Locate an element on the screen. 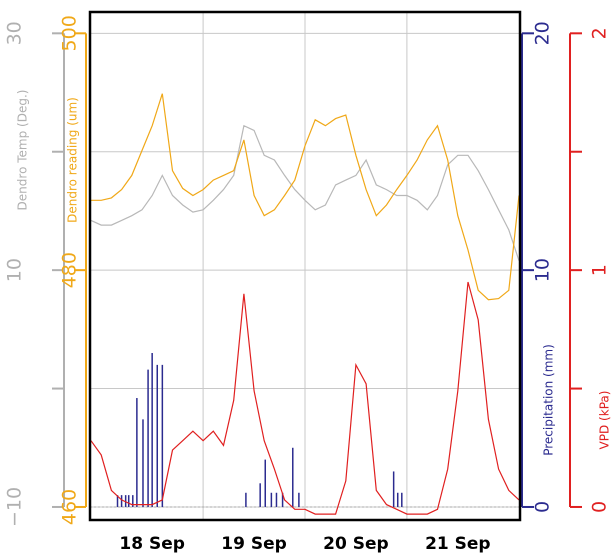 The image size is (614, 555). y-tick-label: 460 is located at coordinates (70, 507).